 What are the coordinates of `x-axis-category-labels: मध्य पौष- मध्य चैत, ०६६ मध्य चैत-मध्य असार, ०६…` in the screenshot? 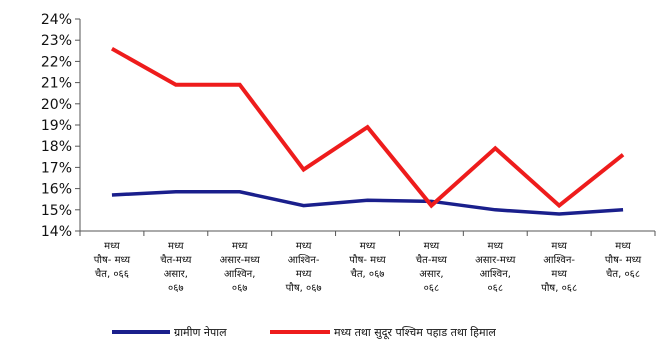 It's located at (368, 267).